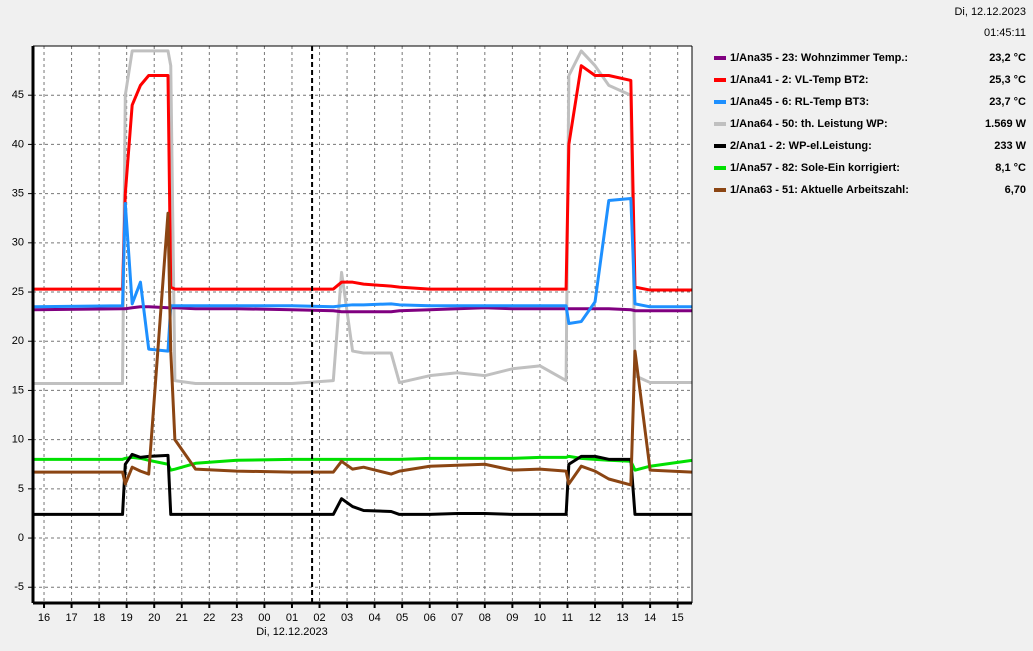 The width and height of the screenshot is (1033, 651). What do you see at coordinates (799, 80) in the screenshot?
I see `legend-label: 1/Ana41 - 2: VL-Temp BT2:` at bounding box center [799, 80].